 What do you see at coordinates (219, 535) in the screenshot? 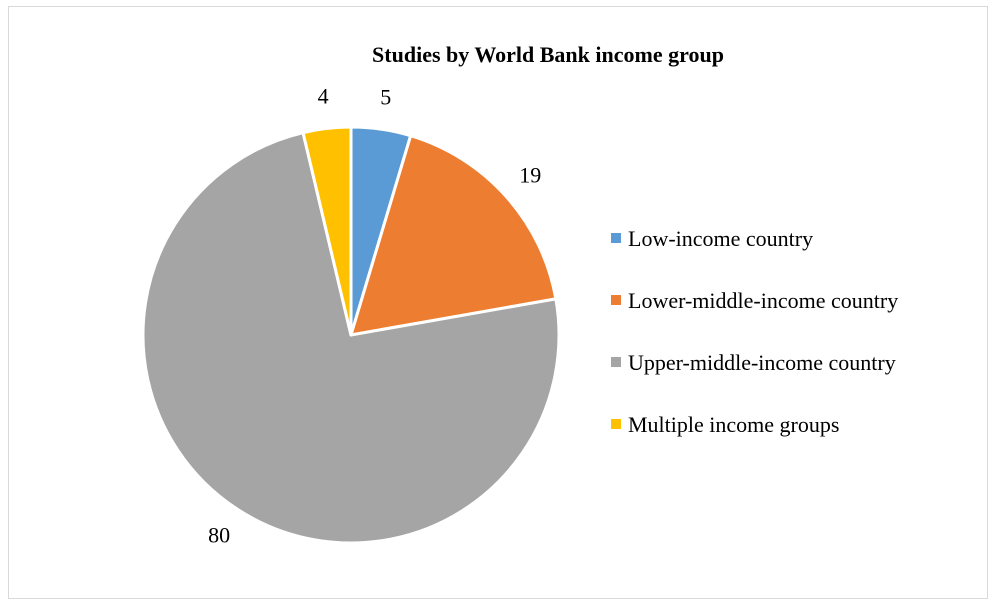
I see `data-label-upper-middle-income-country: 80` at bounding box center [219, 535].